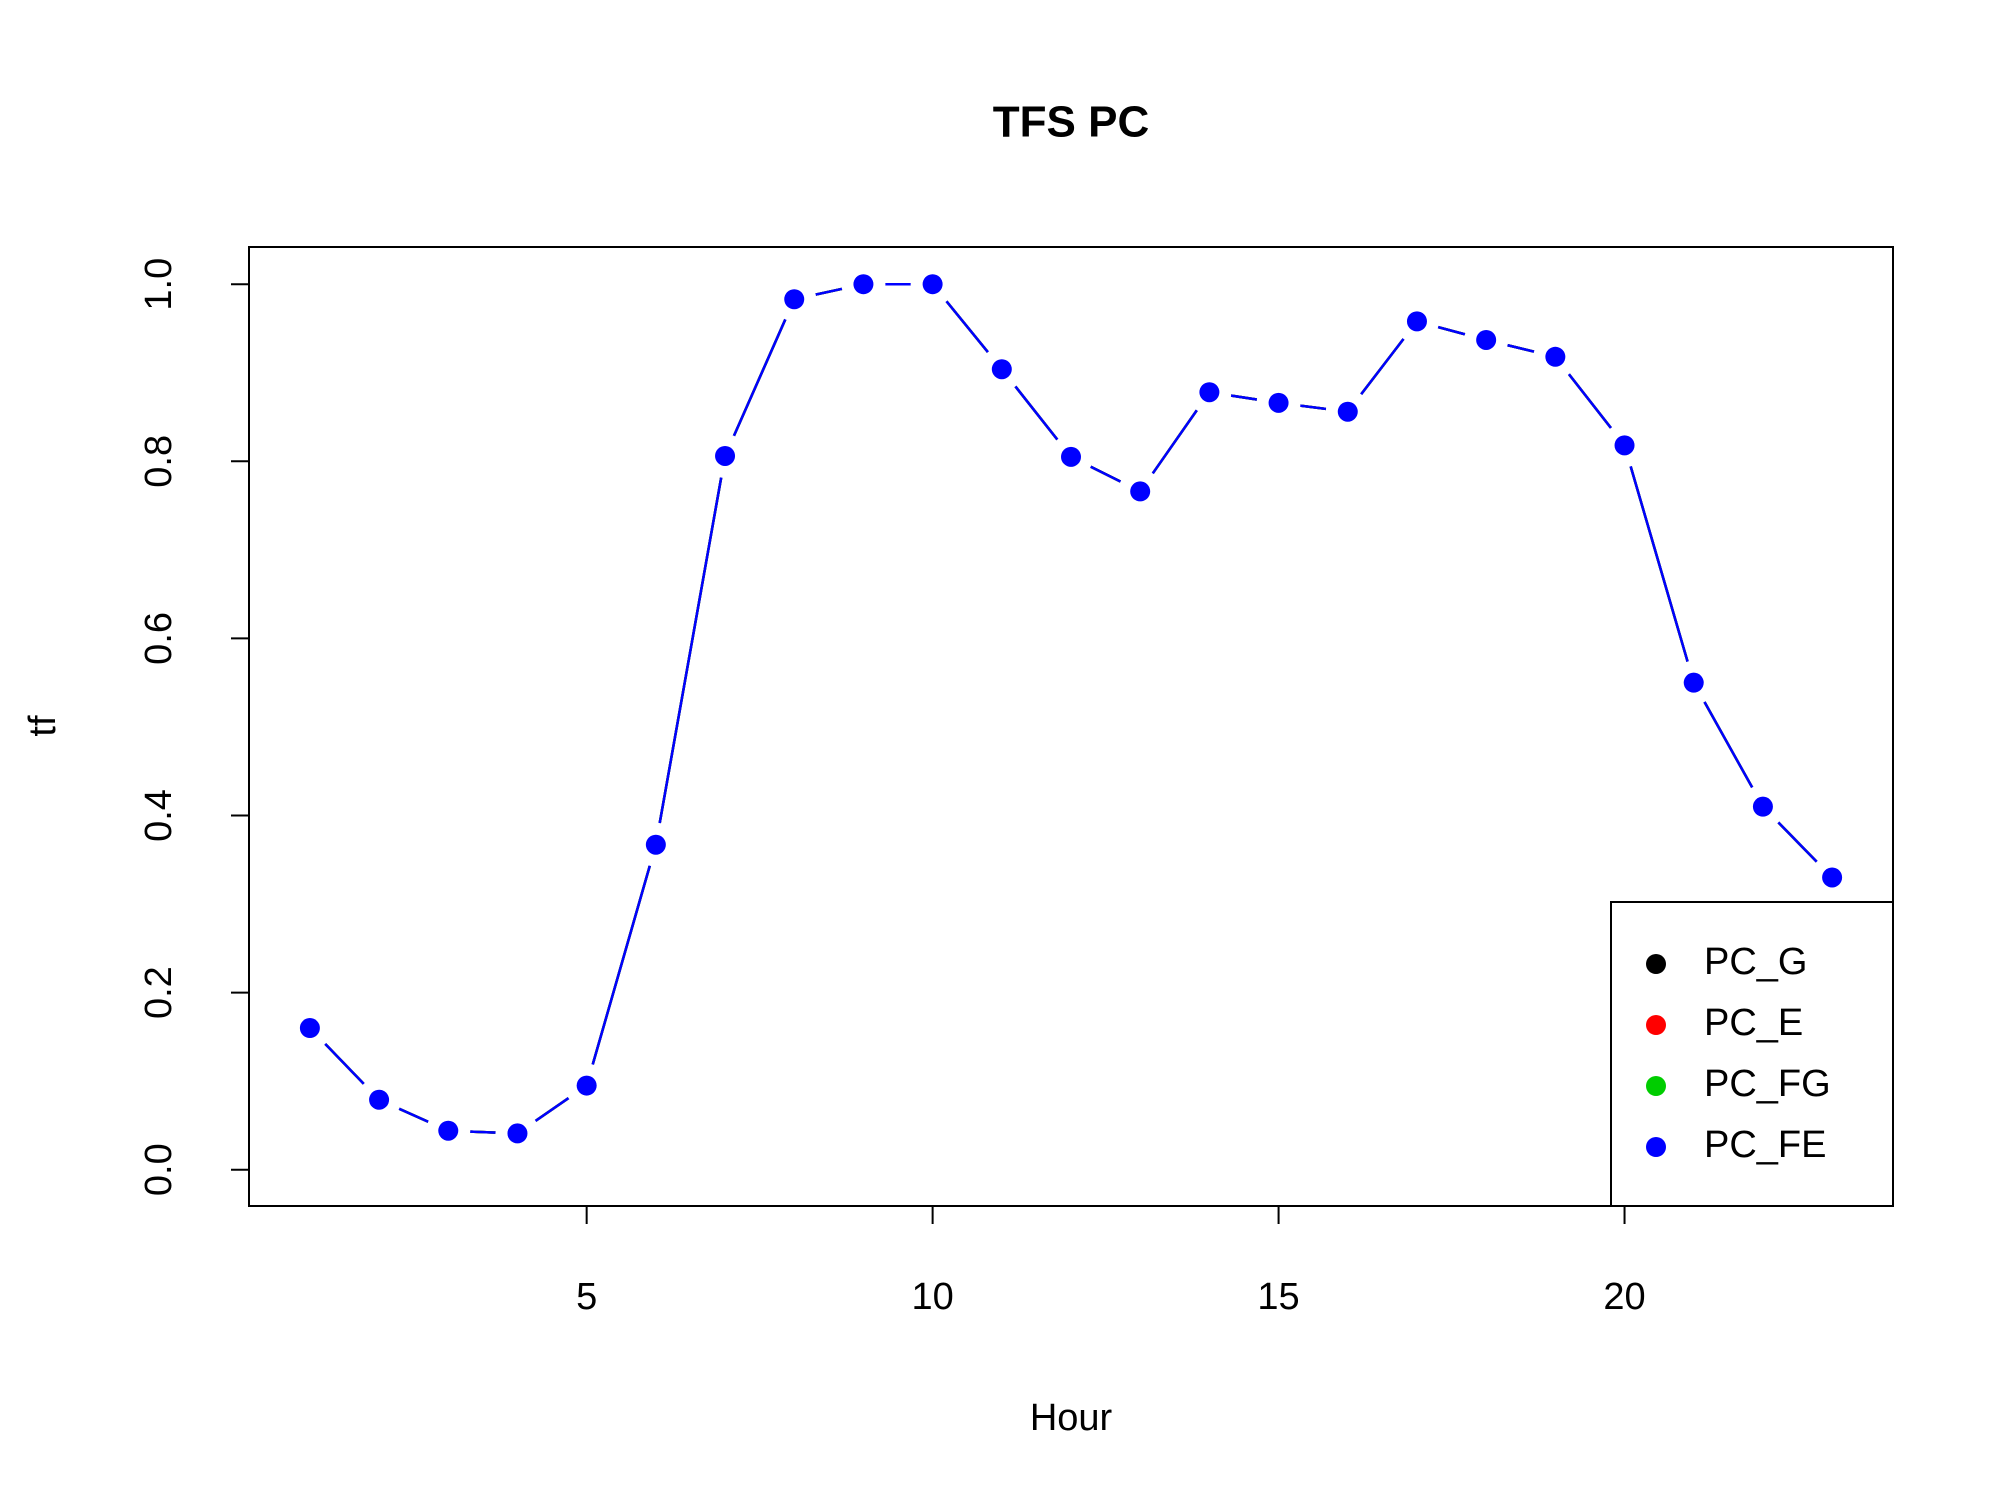 Image resolution: width=2000 pixels, height=1500 pixels. Describe the element at coordinates (159, 638) in the screenshot. I see `y-tick-label: 0.6` at that location.